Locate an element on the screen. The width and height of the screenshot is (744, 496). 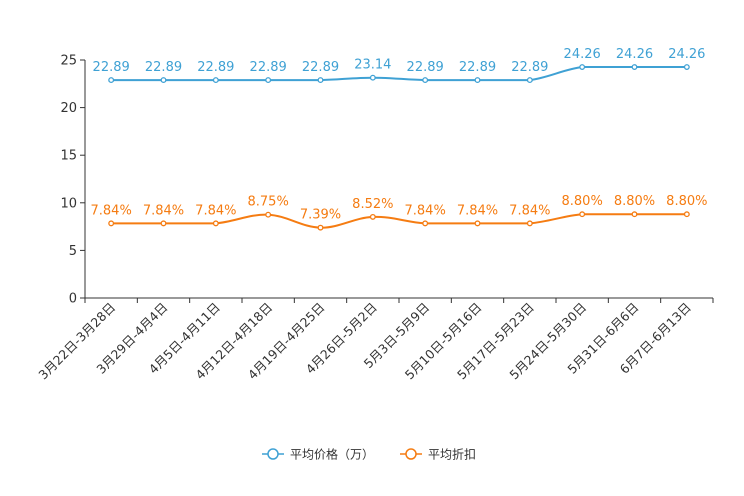
legend-label: 平均价格（万） is located at coordinates (332, 454).